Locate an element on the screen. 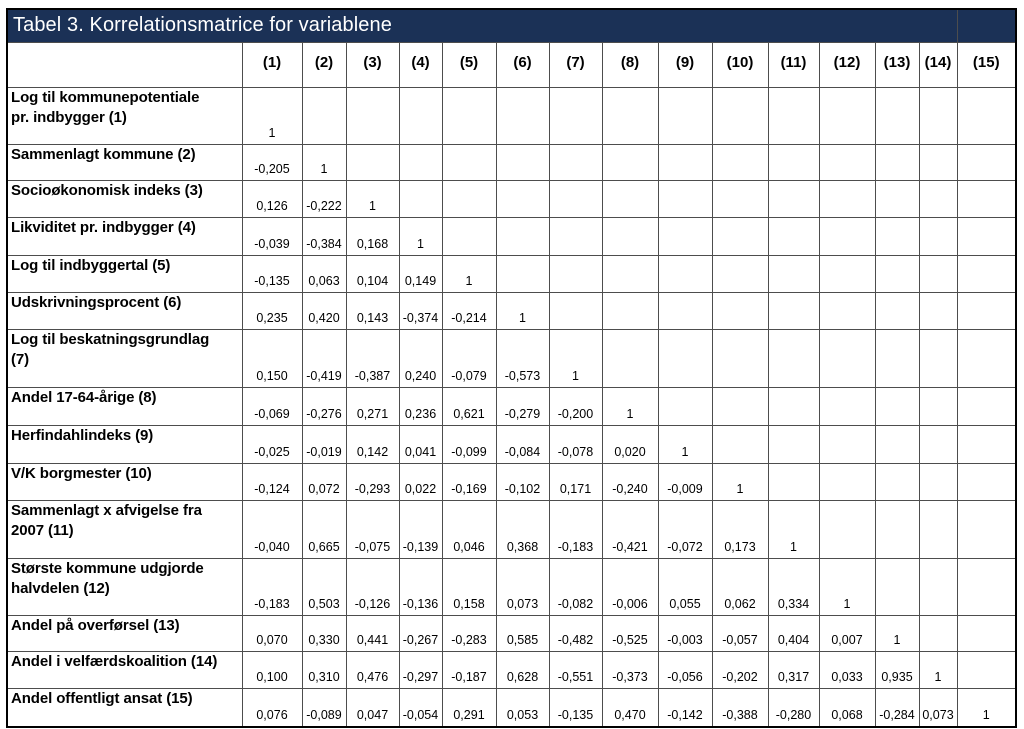 The width and height of the screenshot is (1024, 729). table-row: Socioøkonomisk indeks (3) 0,126 -0,222 1 is located at coordinates (511, 199).